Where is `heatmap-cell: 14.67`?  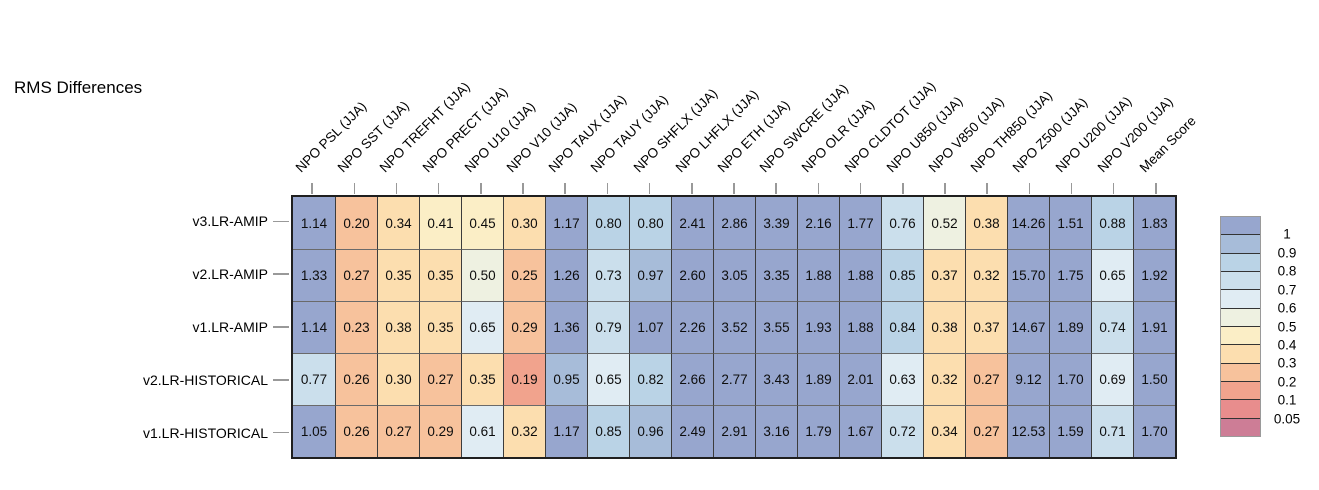
heatmap-cell: 14.67 is located at coordinates (1028, 327).